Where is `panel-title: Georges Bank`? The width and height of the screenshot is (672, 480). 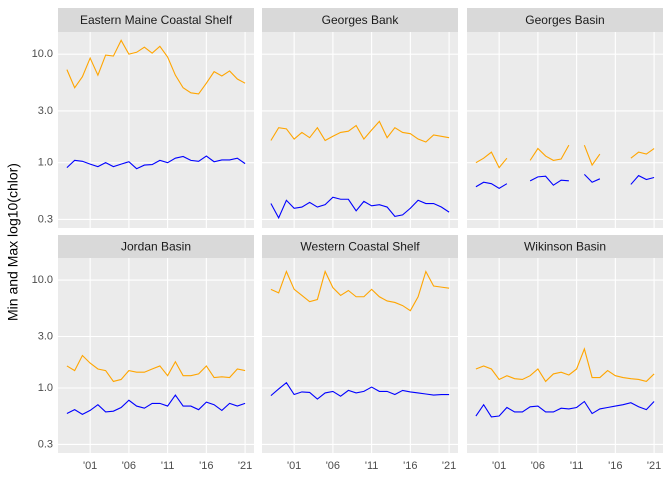
panel-title: Georges Bank is located at coordinates (361, 20).